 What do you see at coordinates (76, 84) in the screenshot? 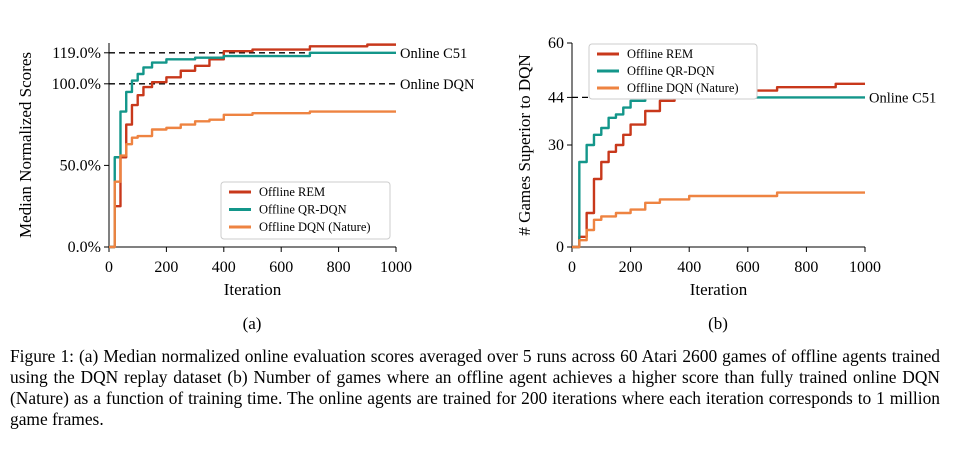
I see `y-tick-label: 100.0%` at bounding box center [76, 84].